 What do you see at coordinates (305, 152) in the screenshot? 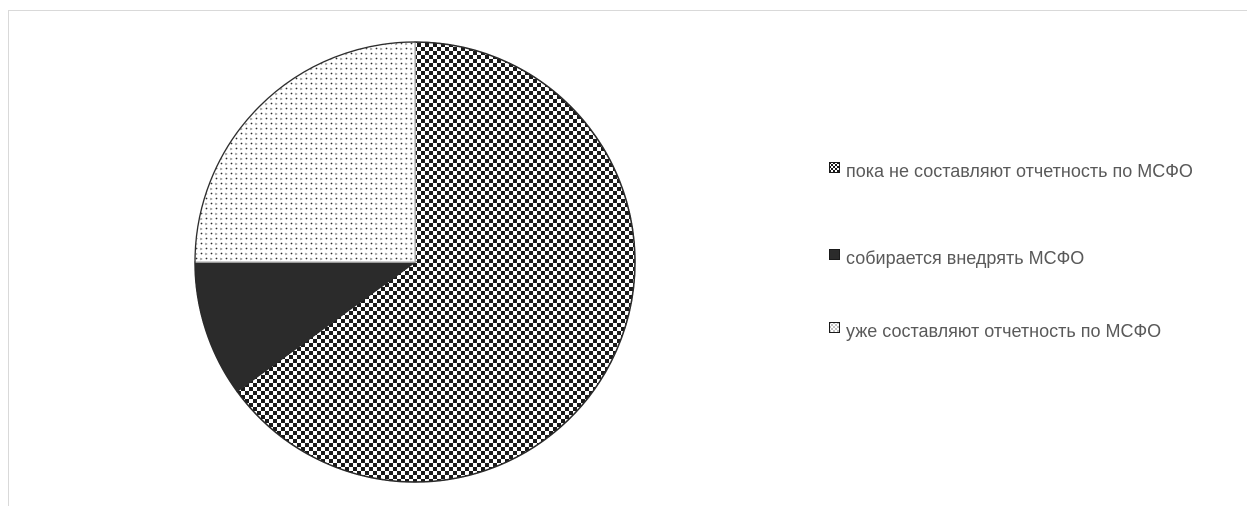
I see `pie-slice-already-reporting` at bounding box center [305, 152].